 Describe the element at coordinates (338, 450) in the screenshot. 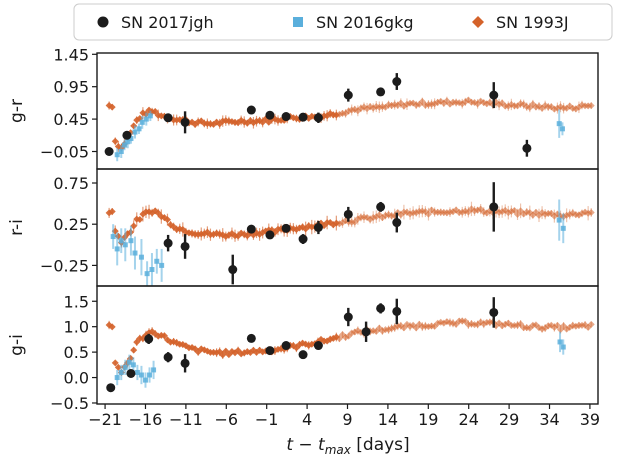

I see `x-axis-label-sub: max` at that location.